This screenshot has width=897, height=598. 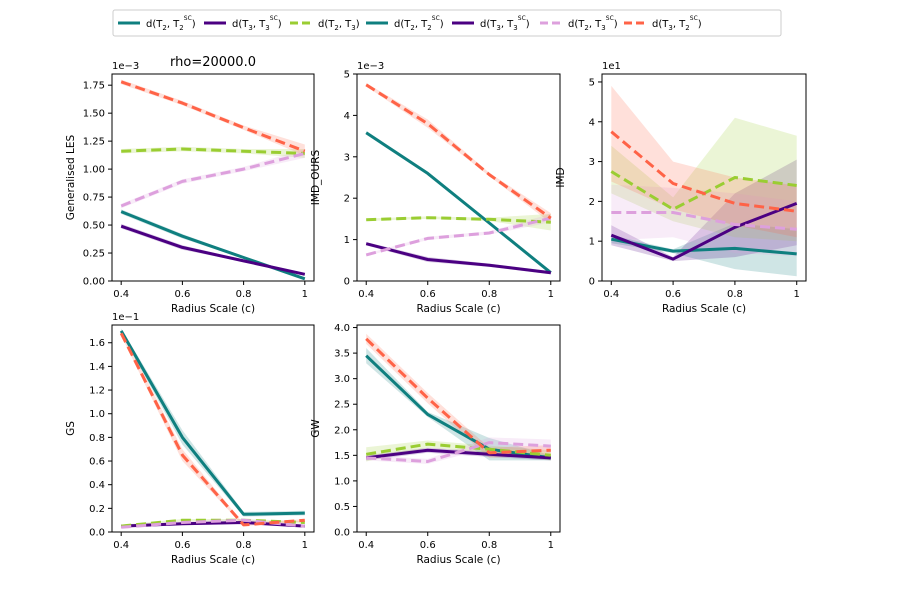 What do you see at coordinates (342, 533) in the screenshot?
I see `ytick-label-gw-0: 0.0` at bounding box center [342, 533].